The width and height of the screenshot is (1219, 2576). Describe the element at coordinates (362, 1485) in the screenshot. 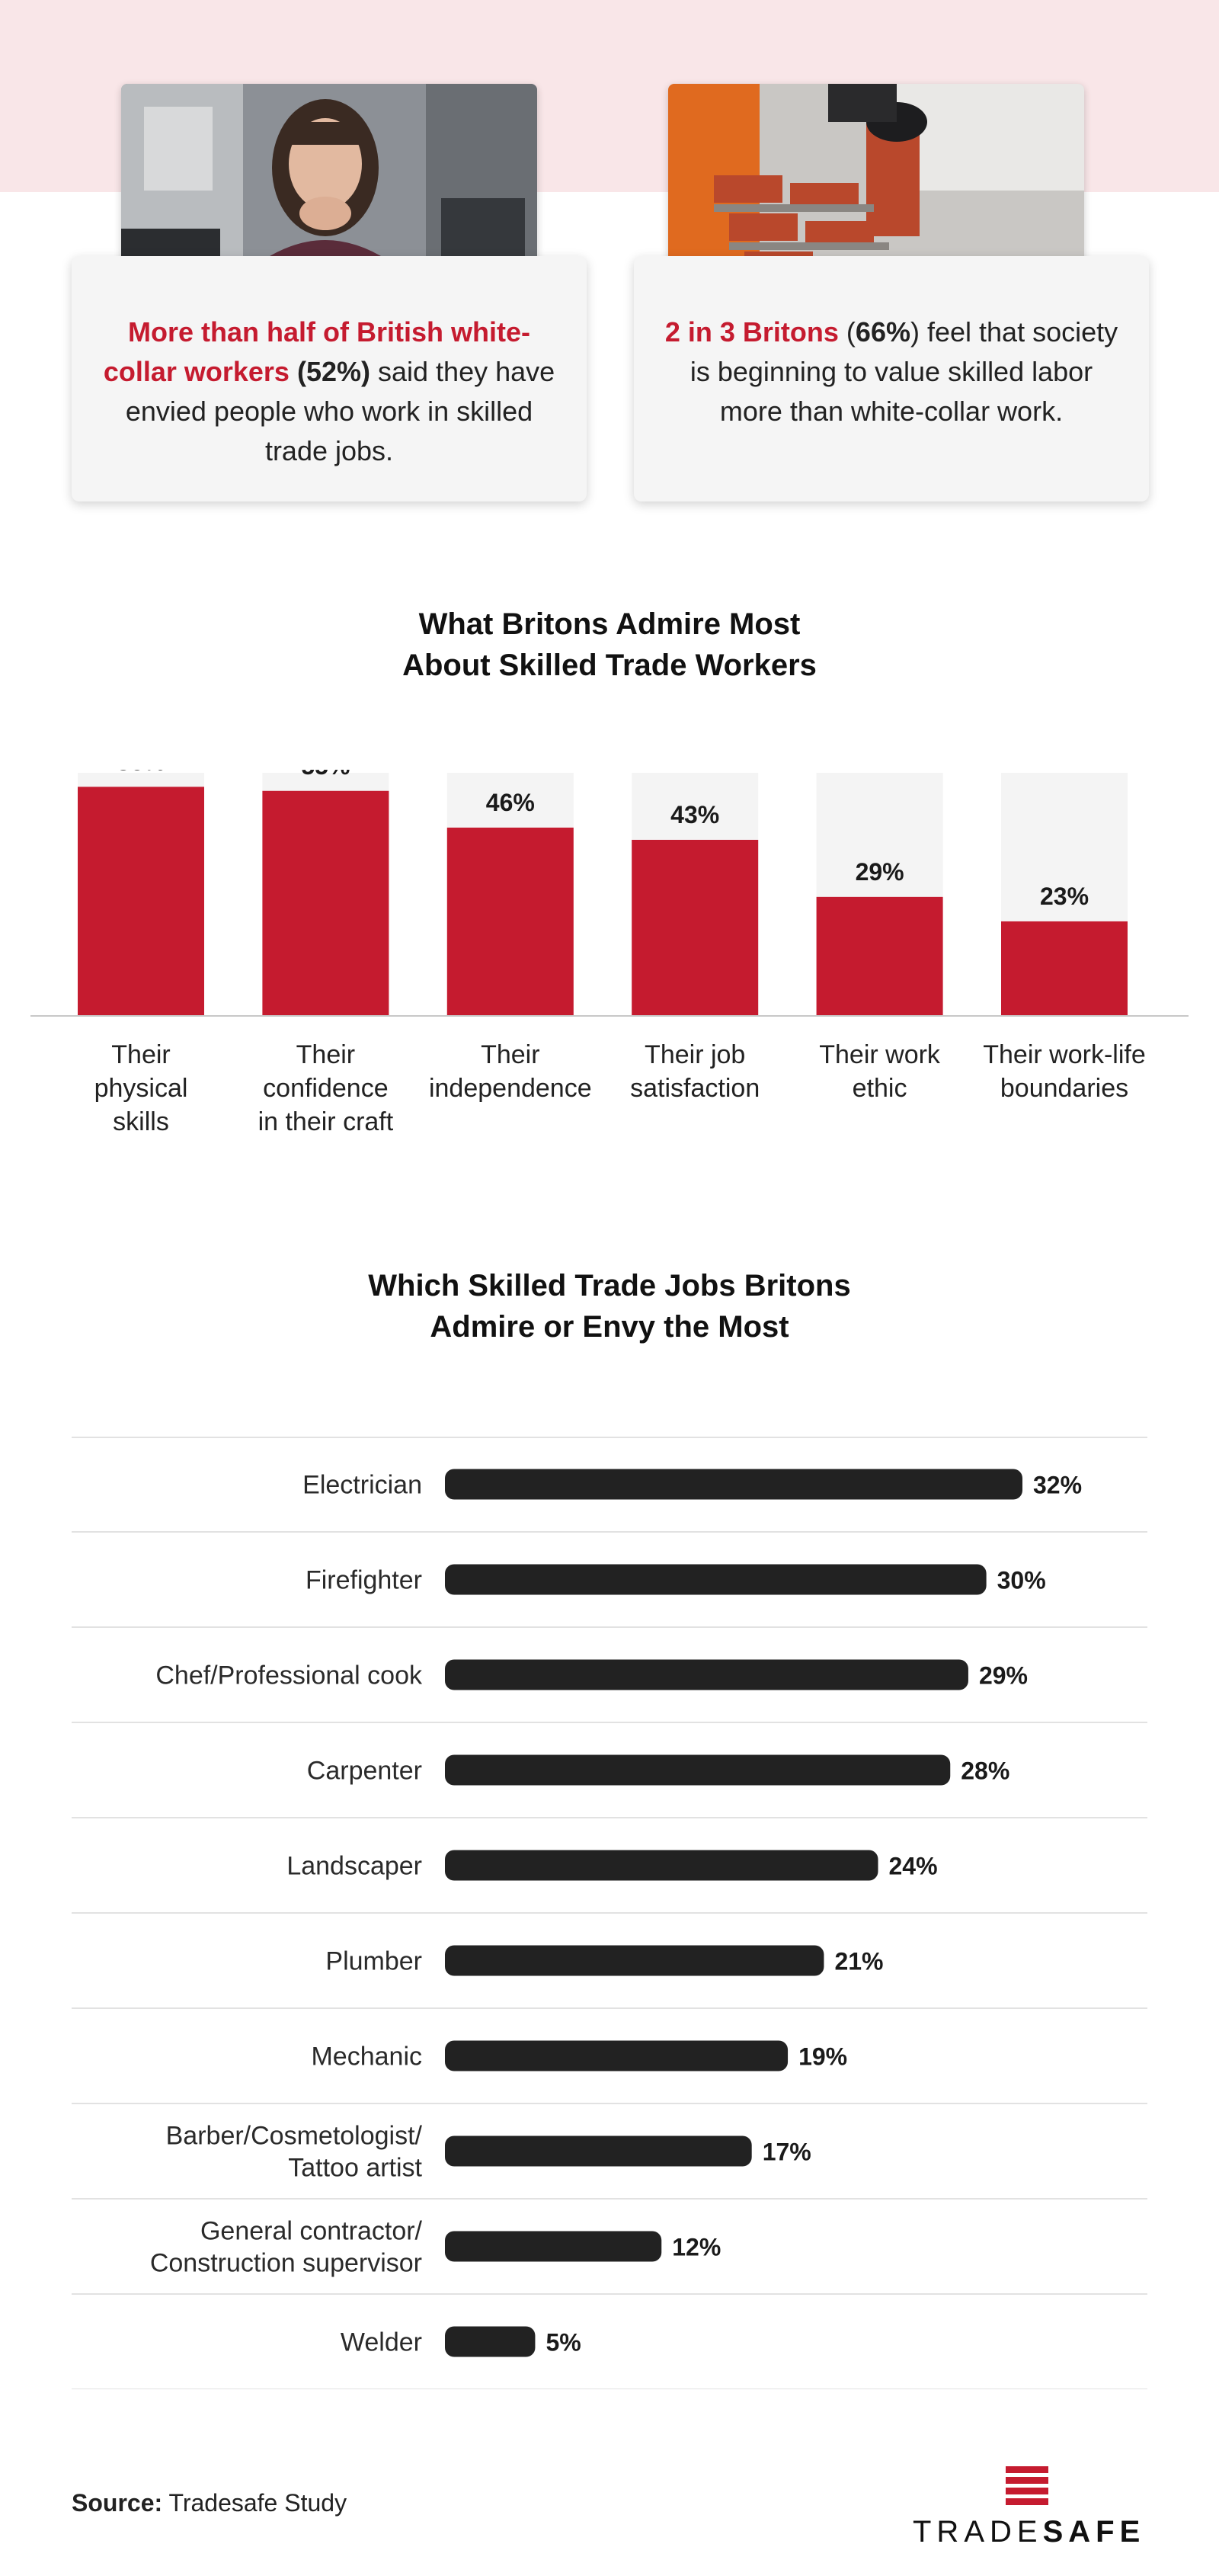

I see `jobs-category-label: Electrician` at that location.